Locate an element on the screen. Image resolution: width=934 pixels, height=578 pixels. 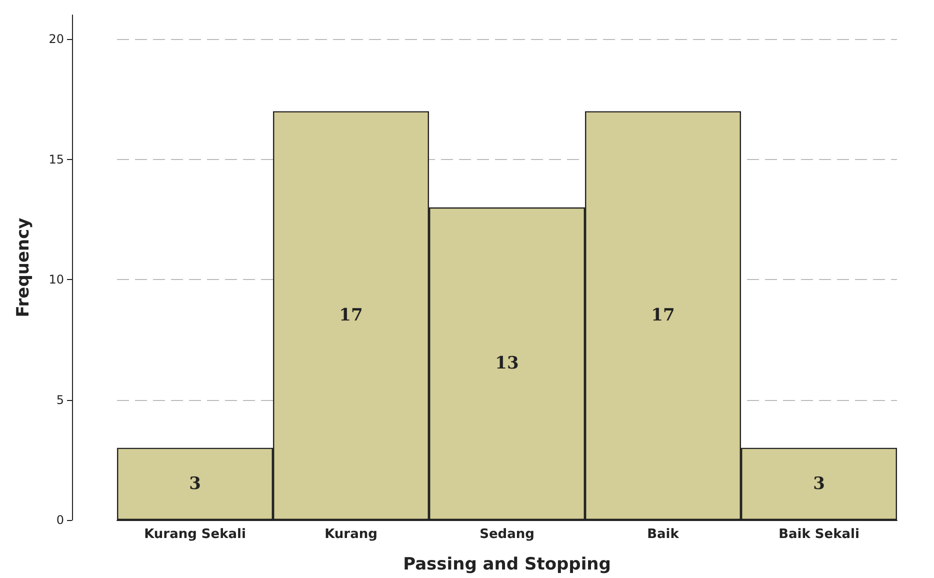
y-tick-label: 0 is located at coordinates (60, 520).